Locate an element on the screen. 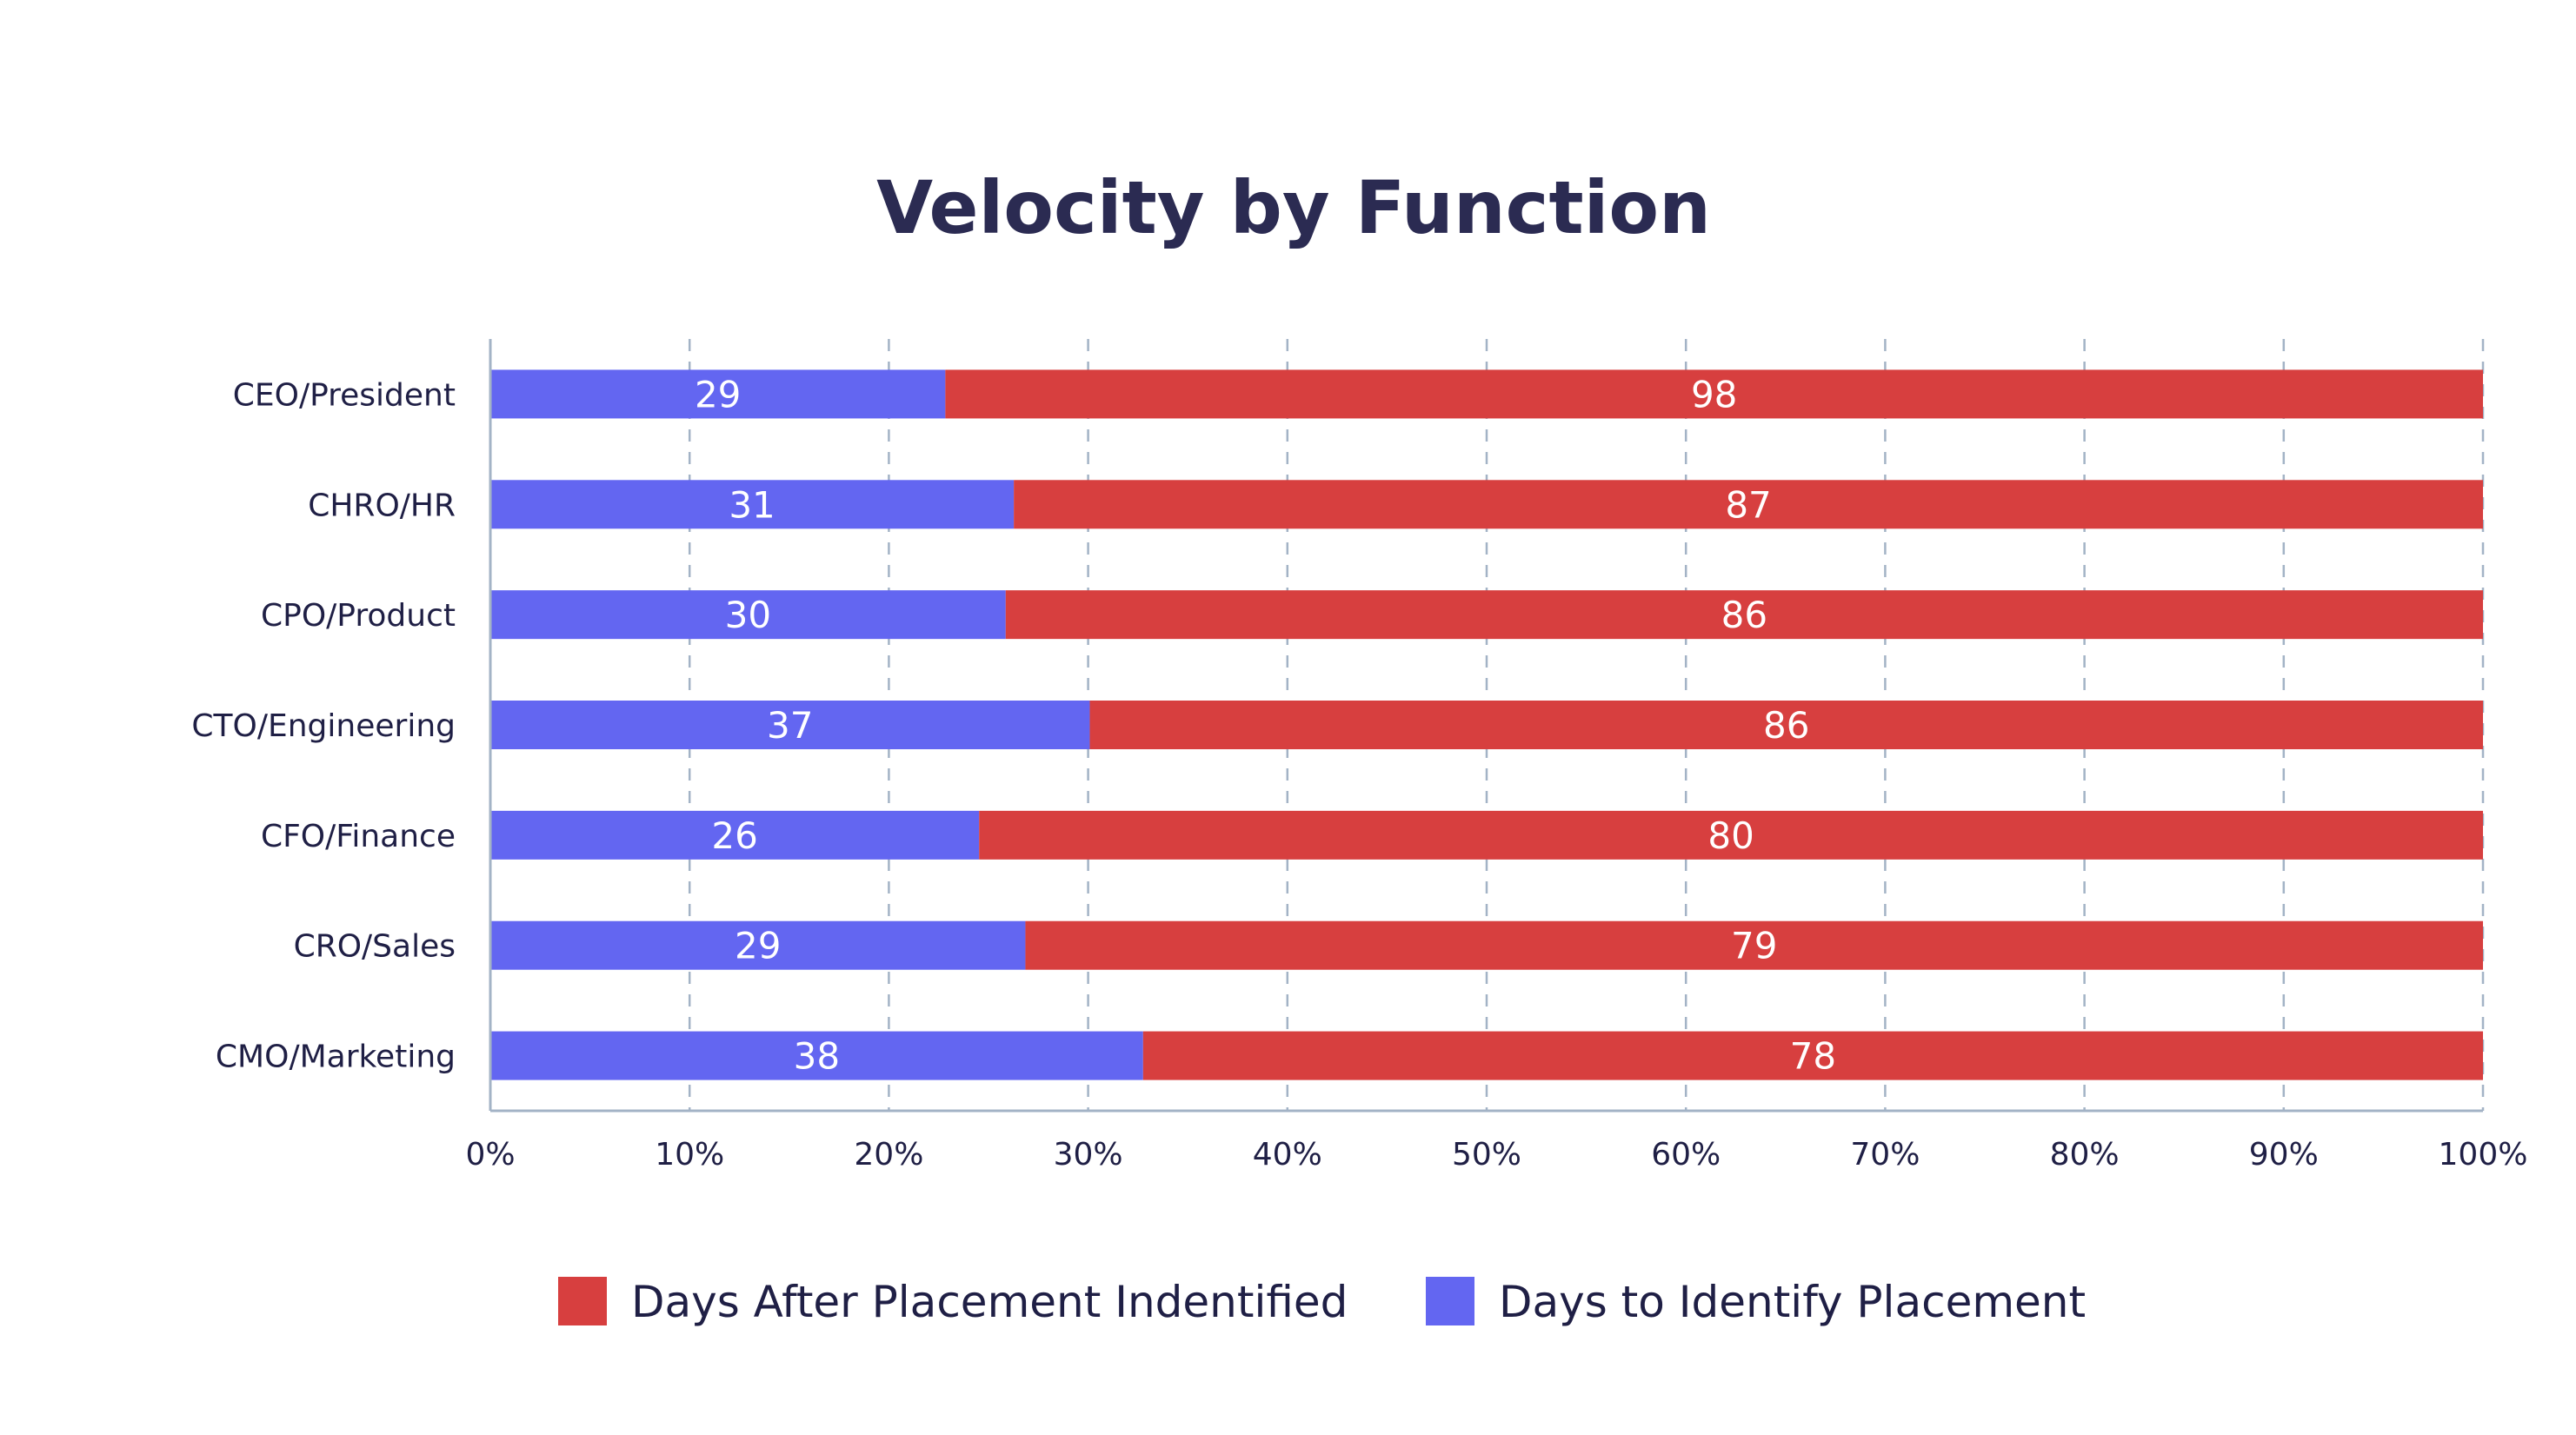 This screenshot has width=2576, height=1435. data-label: 79 is located at coordinates (1754, 946).